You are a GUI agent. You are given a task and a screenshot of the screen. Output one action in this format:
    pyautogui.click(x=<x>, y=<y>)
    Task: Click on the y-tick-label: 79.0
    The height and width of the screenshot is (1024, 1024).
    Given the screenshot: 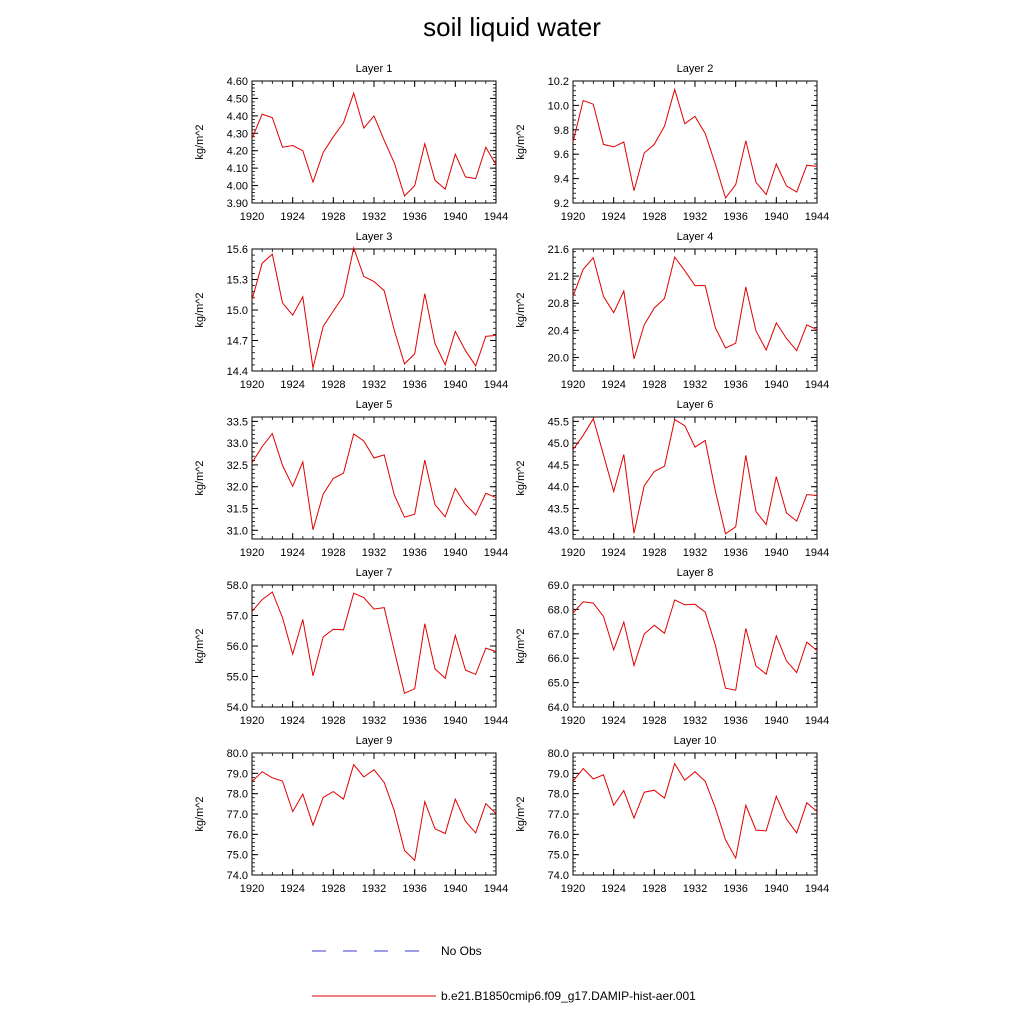 What is the action you would take?
    pyautogui.click(x=237, y=774)
    